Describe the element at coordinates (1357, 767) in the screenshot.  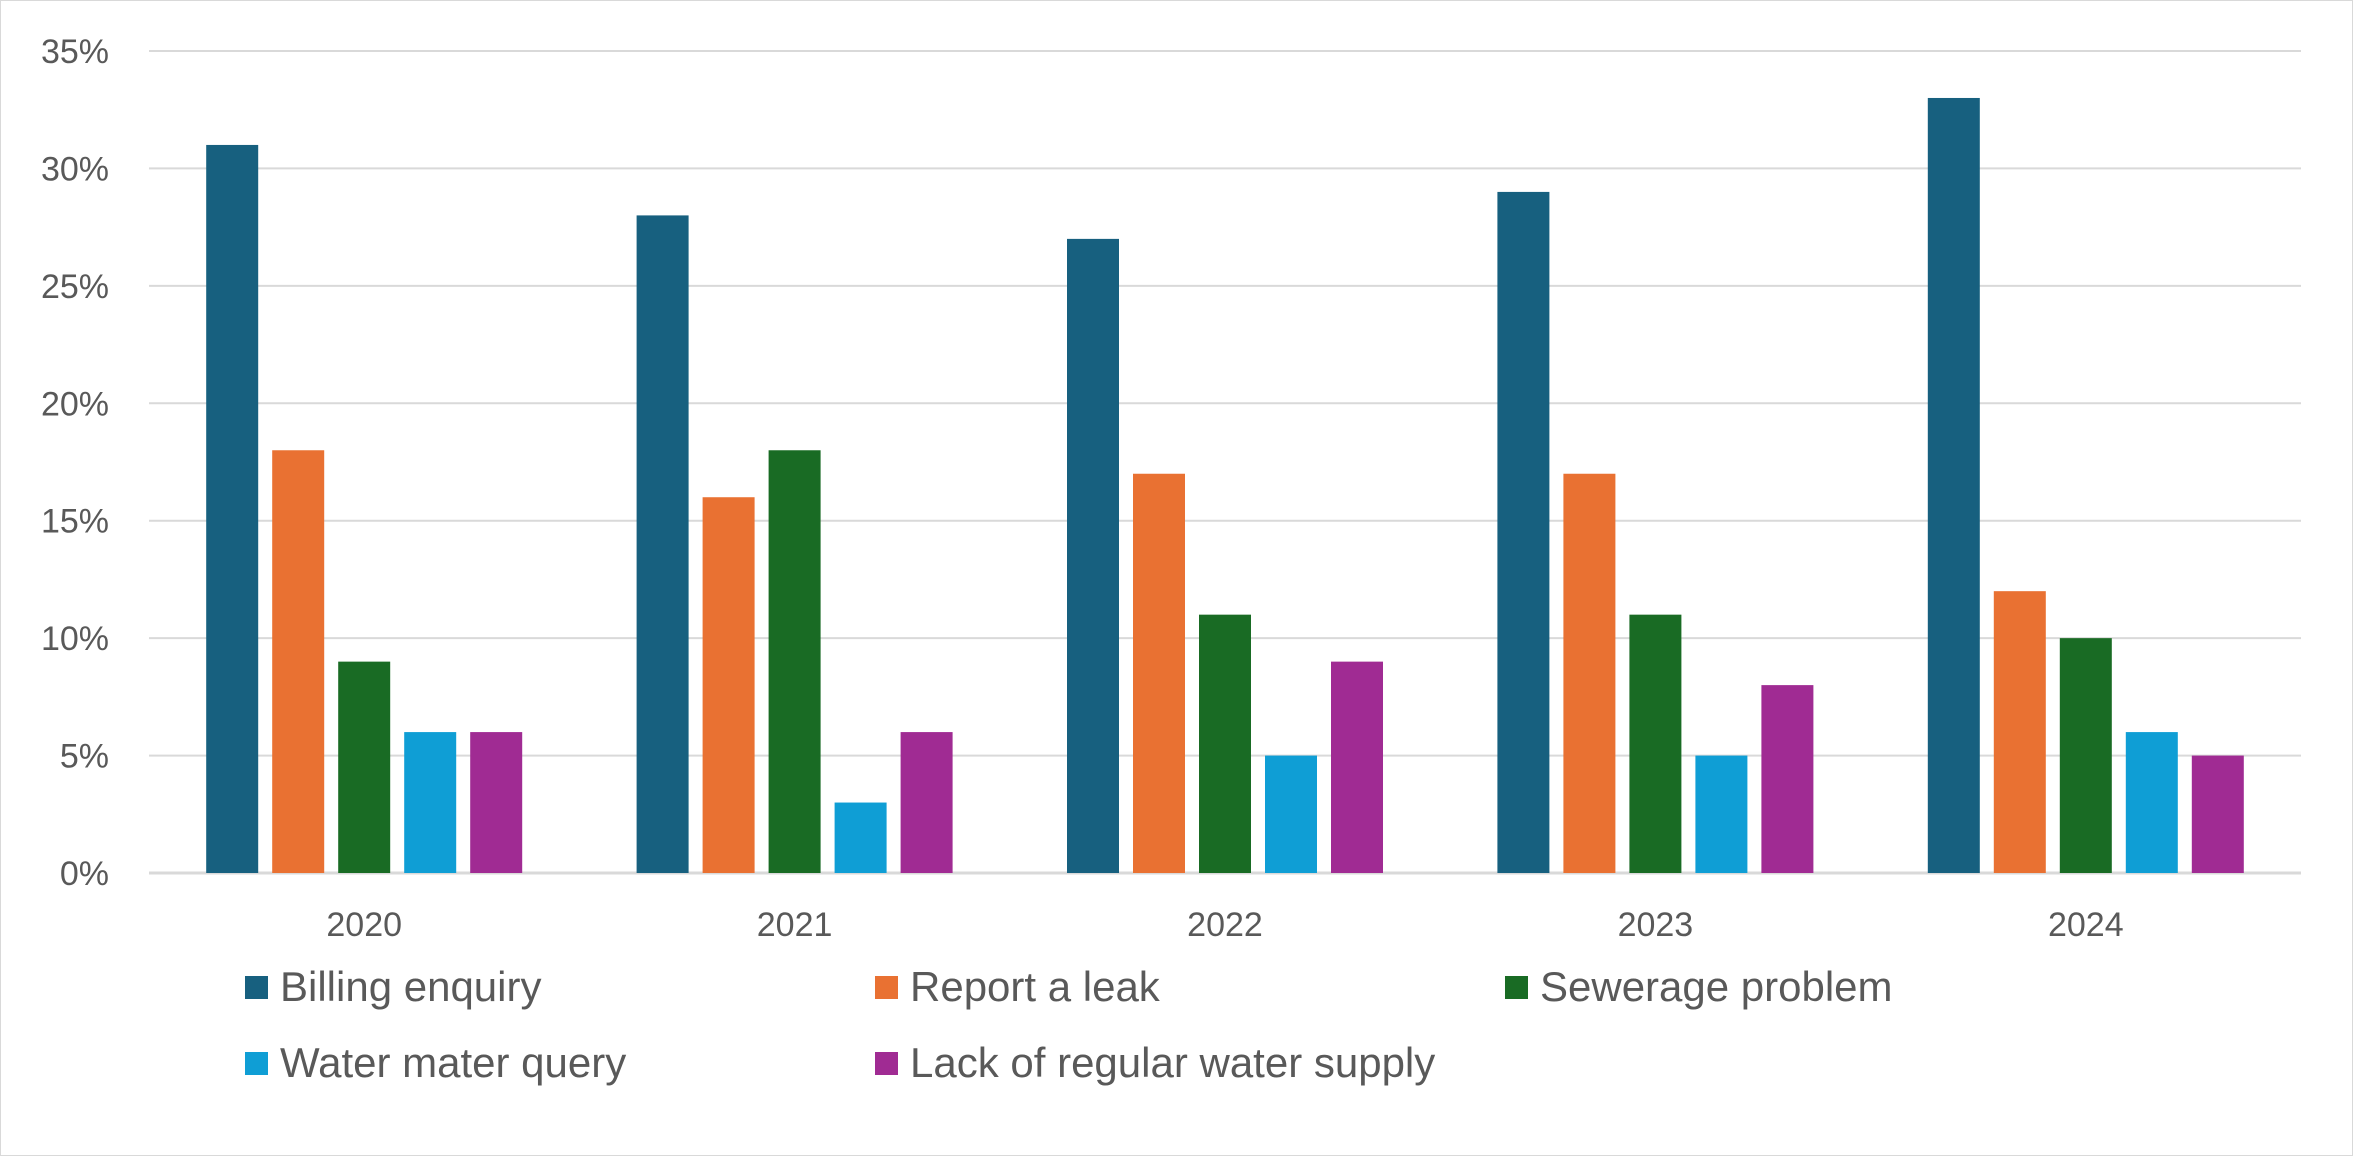
I see `bar-lack-of-regular-water-supply-2022` at that location.